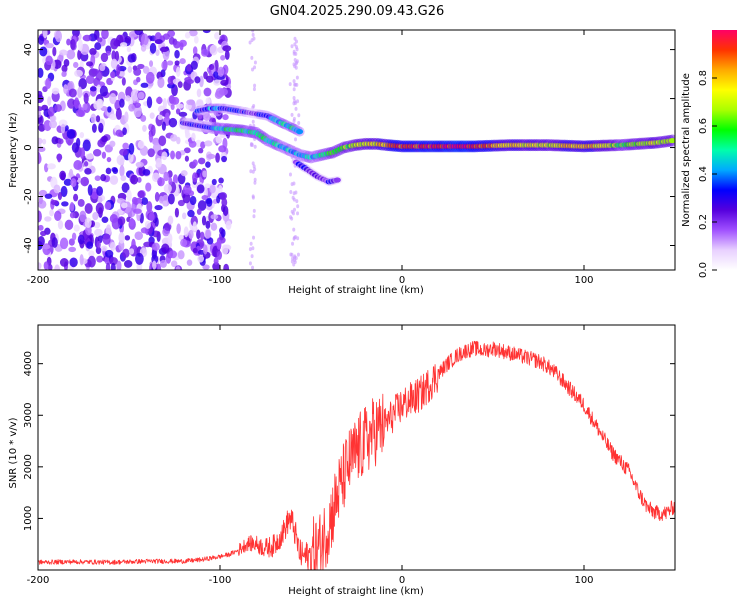  Describe the element at coordinates (583, 280) in the screenshot. I see `x-tick-label: 100` at that location.